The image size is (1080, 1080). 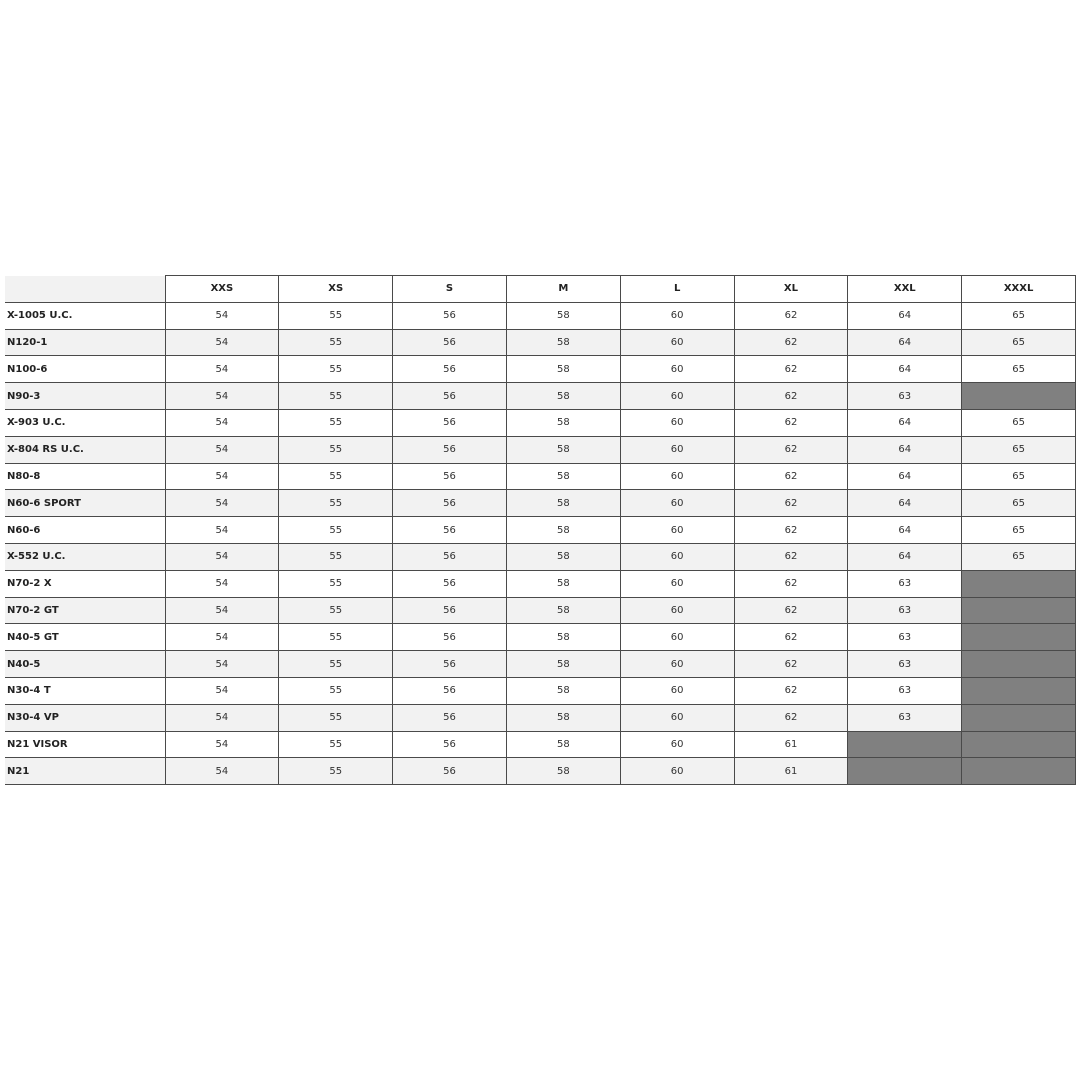 What do you see at coordinates (540, 449) in the screenshot?
I see `table-row: X-804 RS U.C. 54 55 56 58 60 62 64 65` at bounding box center [540, 449].